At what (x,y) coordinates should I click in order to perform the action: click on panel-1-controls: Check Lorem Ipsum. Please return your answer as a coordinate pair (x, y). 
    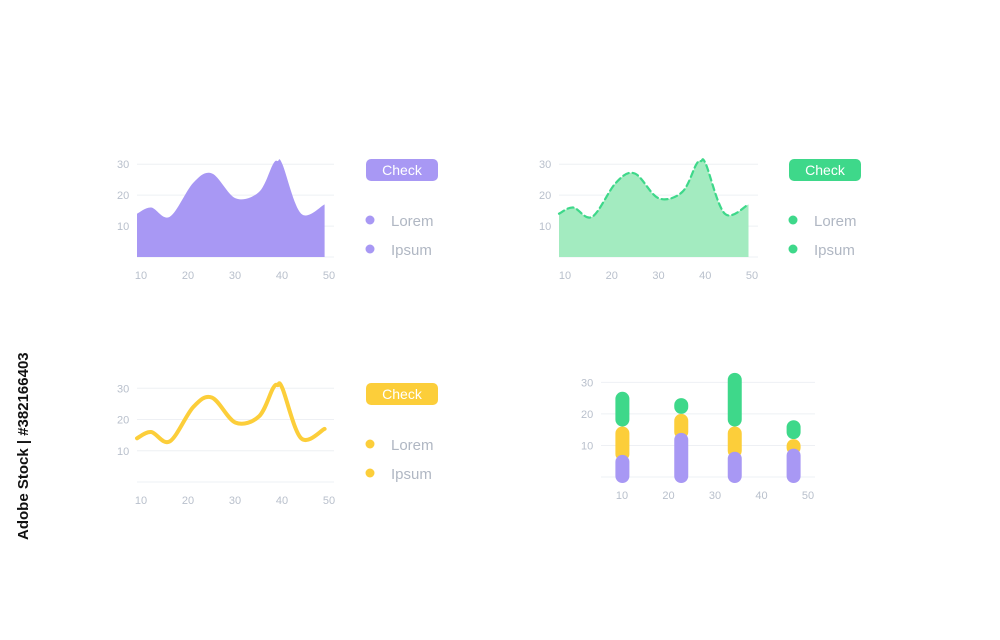
    Looking at the image, I should click on (401, 209).